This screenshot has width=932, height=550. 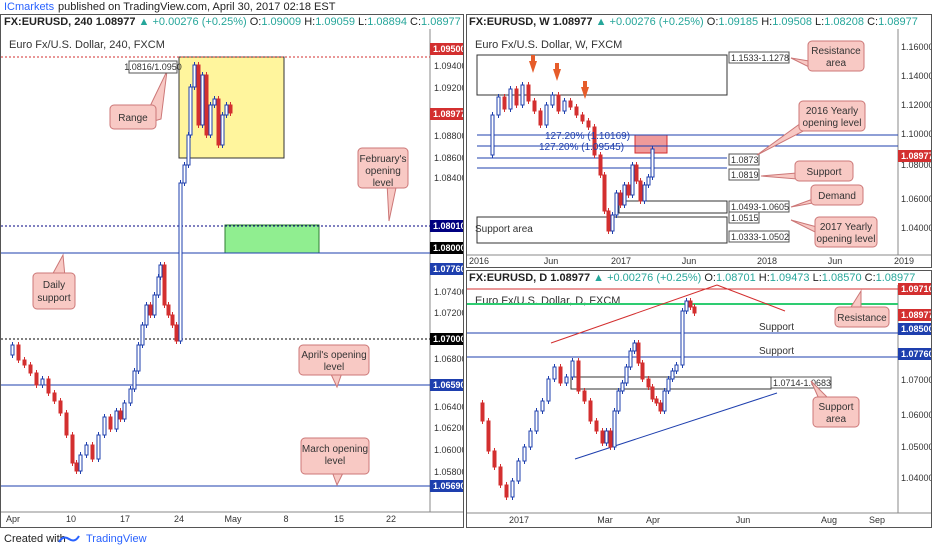 I want to click on x-tick-label: 2018, so click(x=767, y=261).